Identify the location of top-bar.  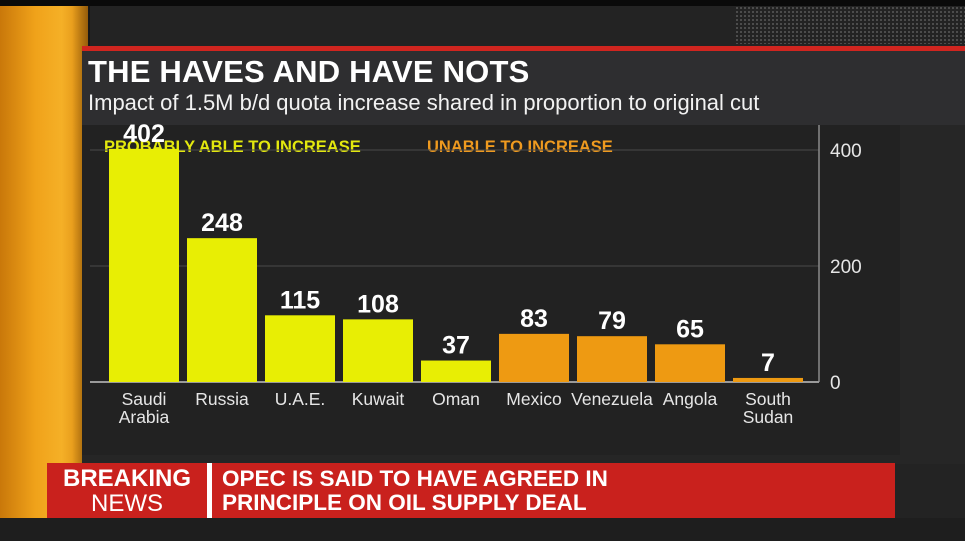
(482, 3).